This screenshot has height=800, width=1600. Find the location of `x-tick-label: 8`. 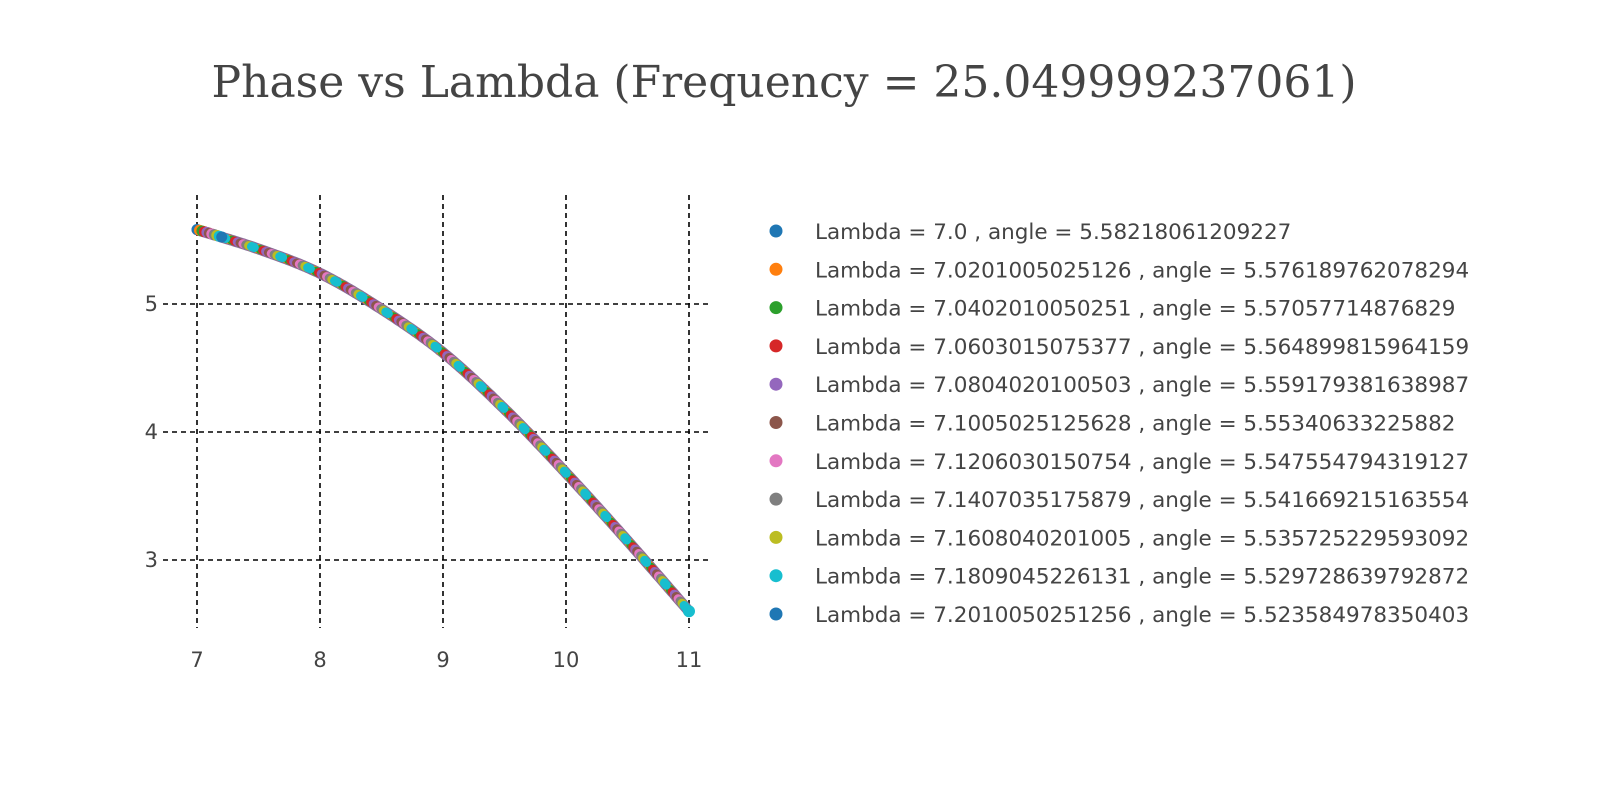

x-tick-label: 8 is located at coordinates (319, 660).